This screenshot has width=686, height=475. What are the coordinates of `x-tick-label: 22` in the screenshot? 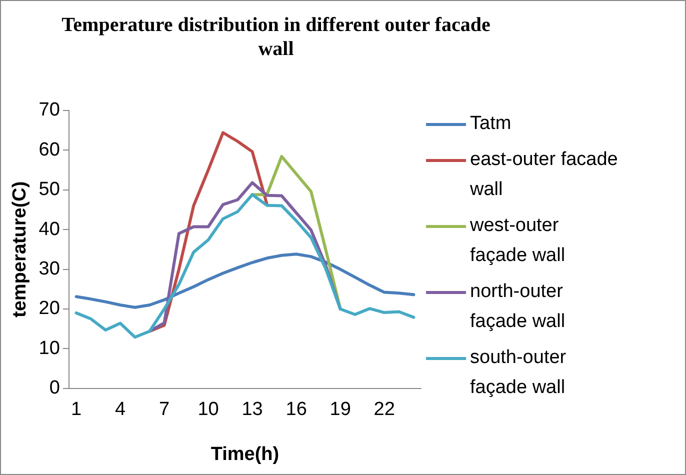 It's located at (384, 409).